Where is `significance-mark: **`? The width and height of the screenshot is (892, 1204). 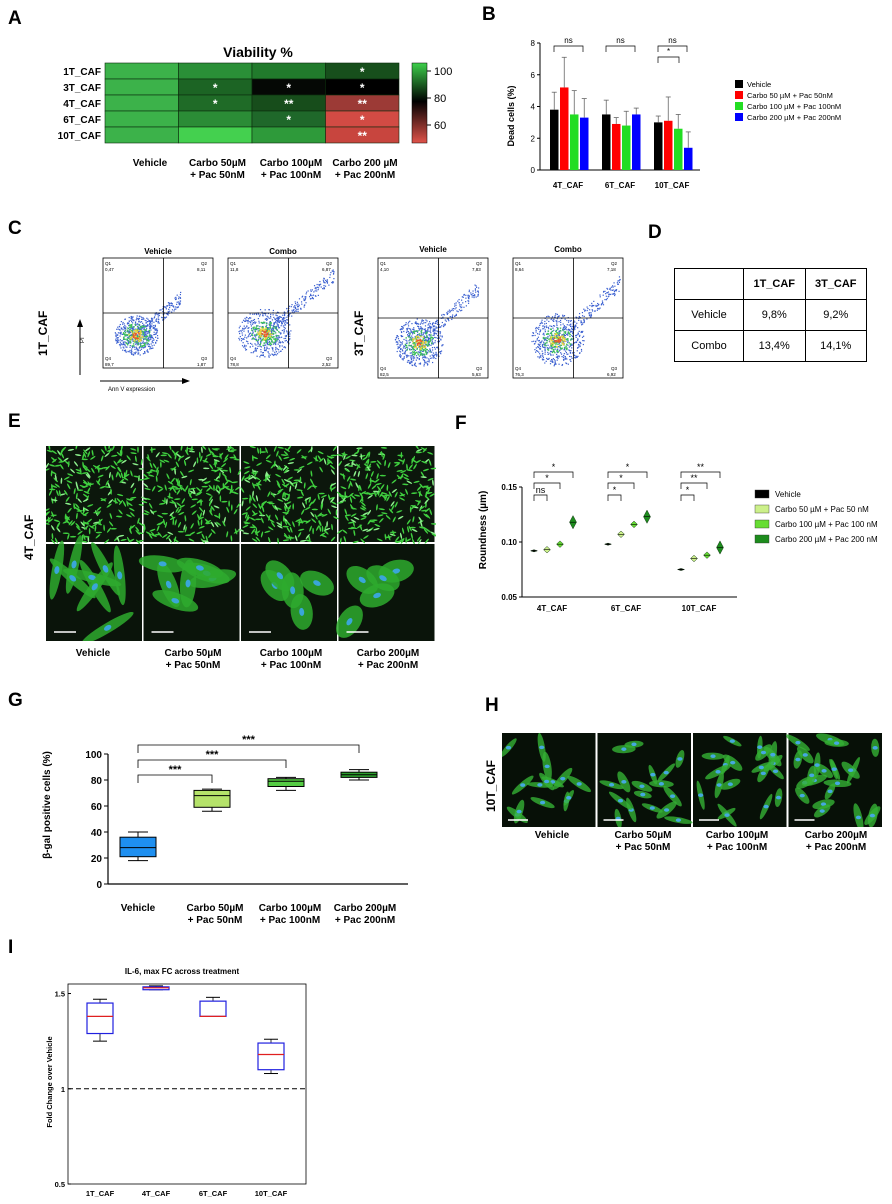 significance-mark: ** is located at coordinates (363, 136).